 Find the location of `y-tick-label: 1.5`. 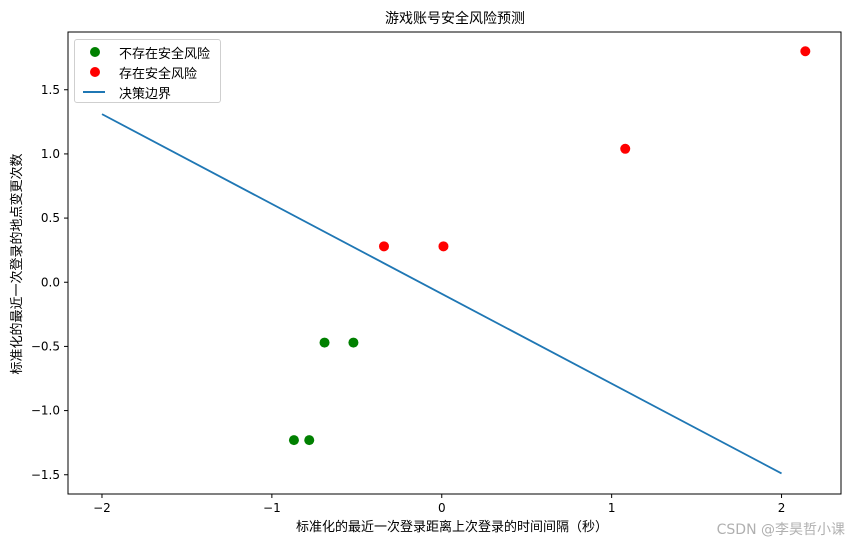

y-tick-label: 1.5 is located at coordinates (50, 90).